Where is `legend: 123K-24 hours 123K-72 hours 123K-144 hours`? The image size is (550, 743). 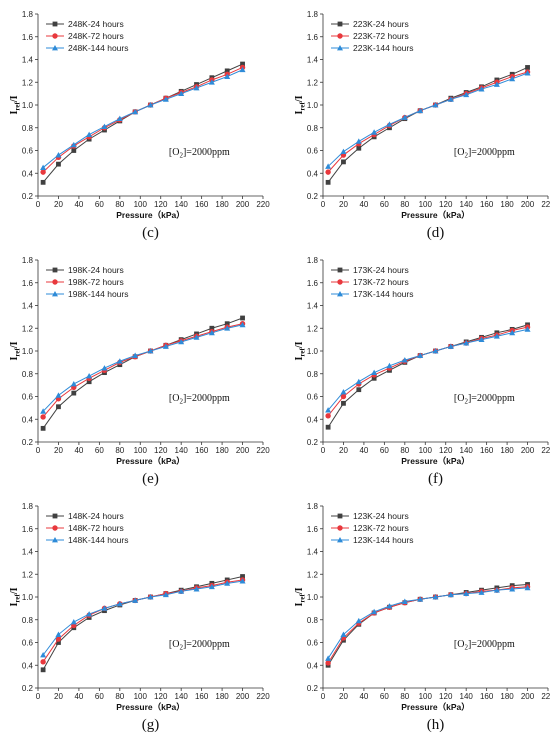 legend: 123K-24 hours 123K-72 hours 123K-144 hours is located at coordinates (372, 528).